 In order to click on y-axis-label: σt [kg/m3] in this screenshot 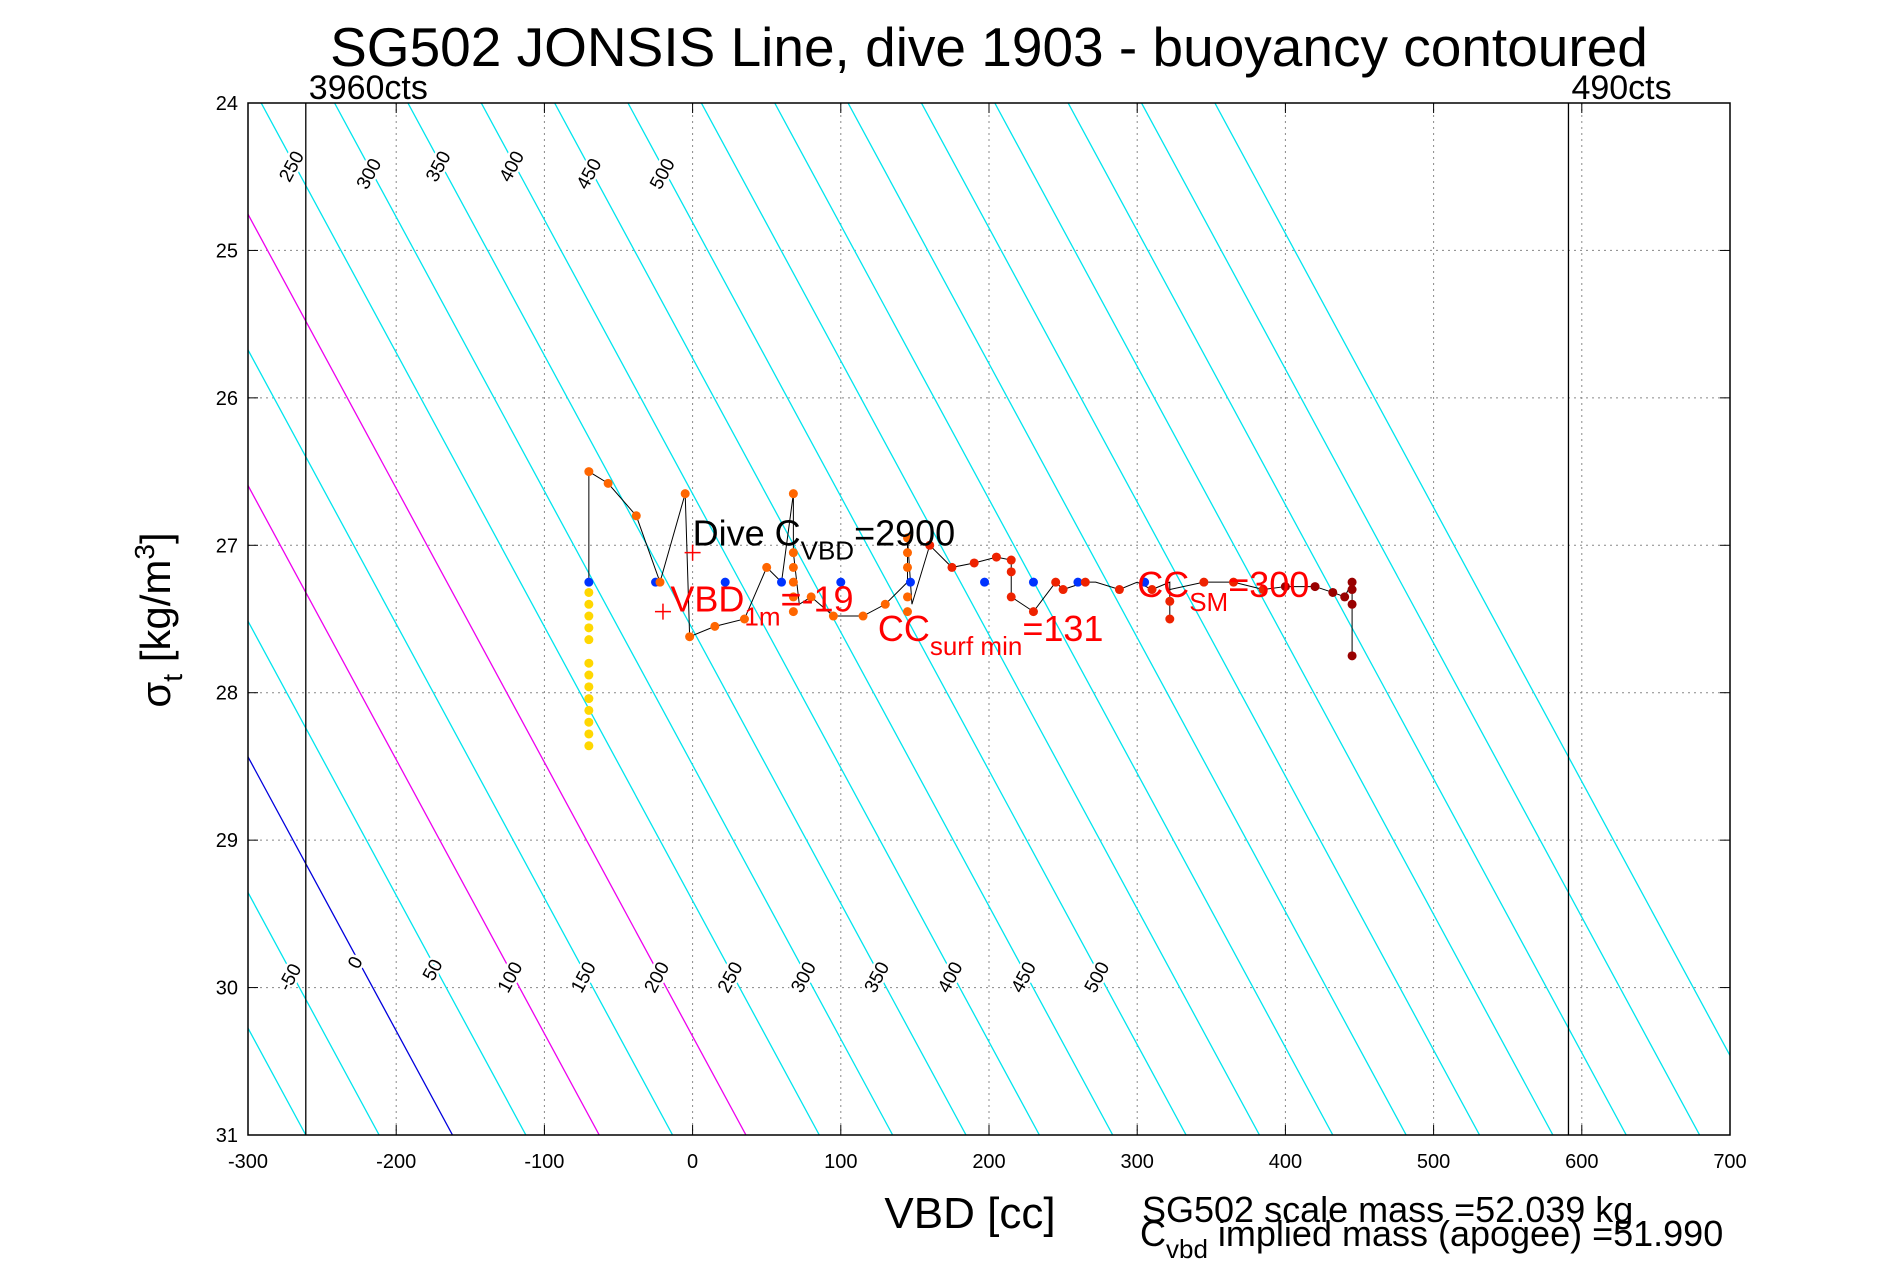, I will do `click(158, 619)`.